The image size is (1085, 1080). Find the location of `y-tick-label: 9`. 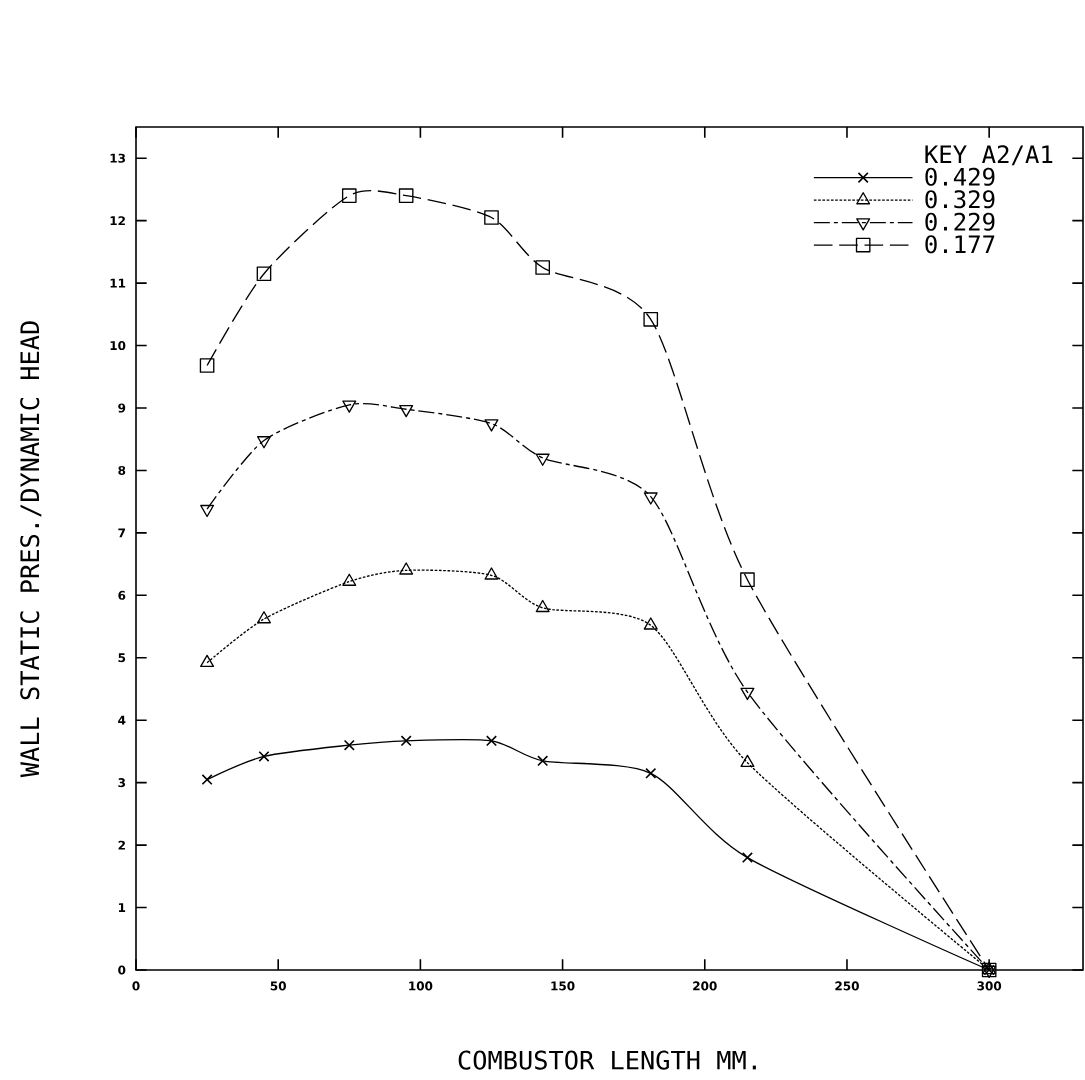

y-tick-label: 9 is located at coordinates (122, 408).